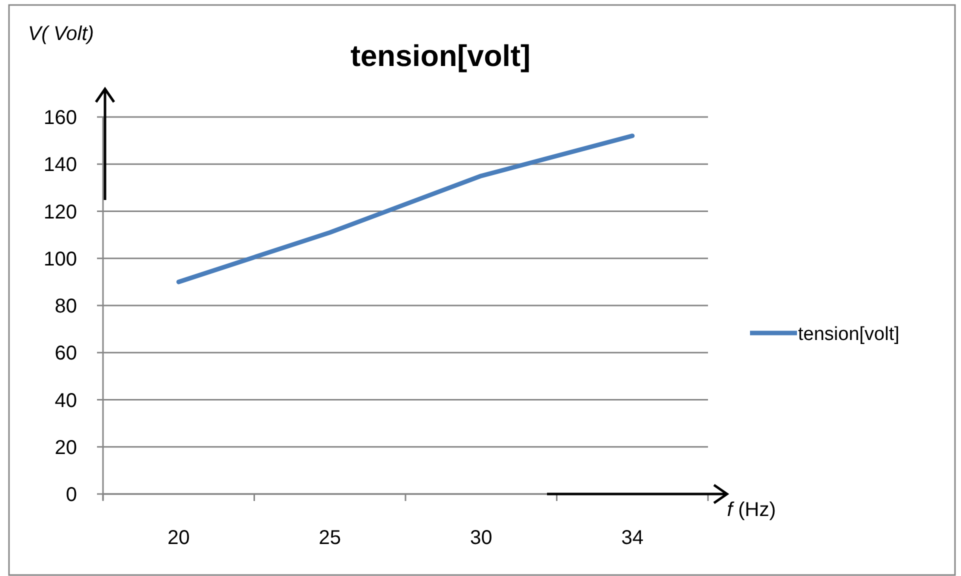 This screenshot has height=576, width=961. What do you see at coordinates (632, 538) in the screenshot?
I see `x-tick-label: 34` at bounding box center [632, 538].